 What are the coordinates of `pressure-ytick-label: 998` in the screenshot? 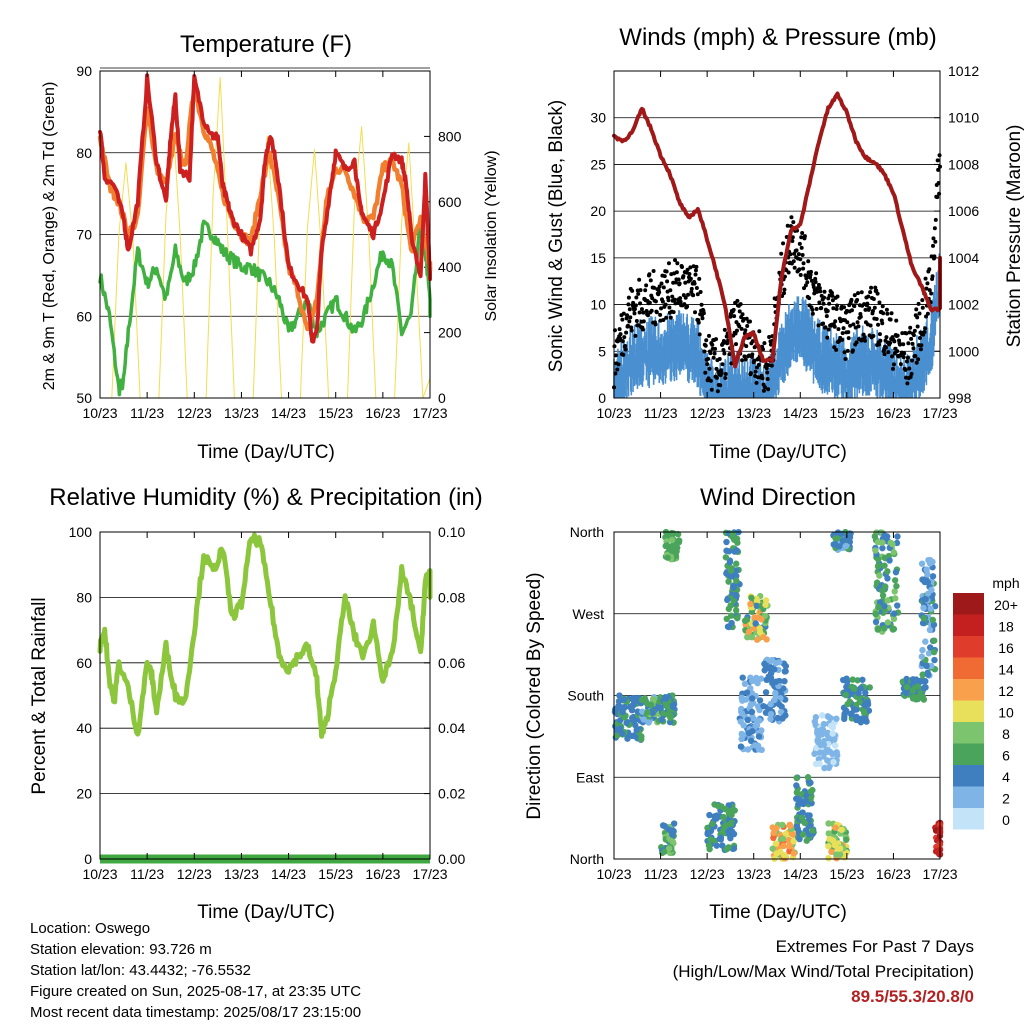 It's located at (960, 398).